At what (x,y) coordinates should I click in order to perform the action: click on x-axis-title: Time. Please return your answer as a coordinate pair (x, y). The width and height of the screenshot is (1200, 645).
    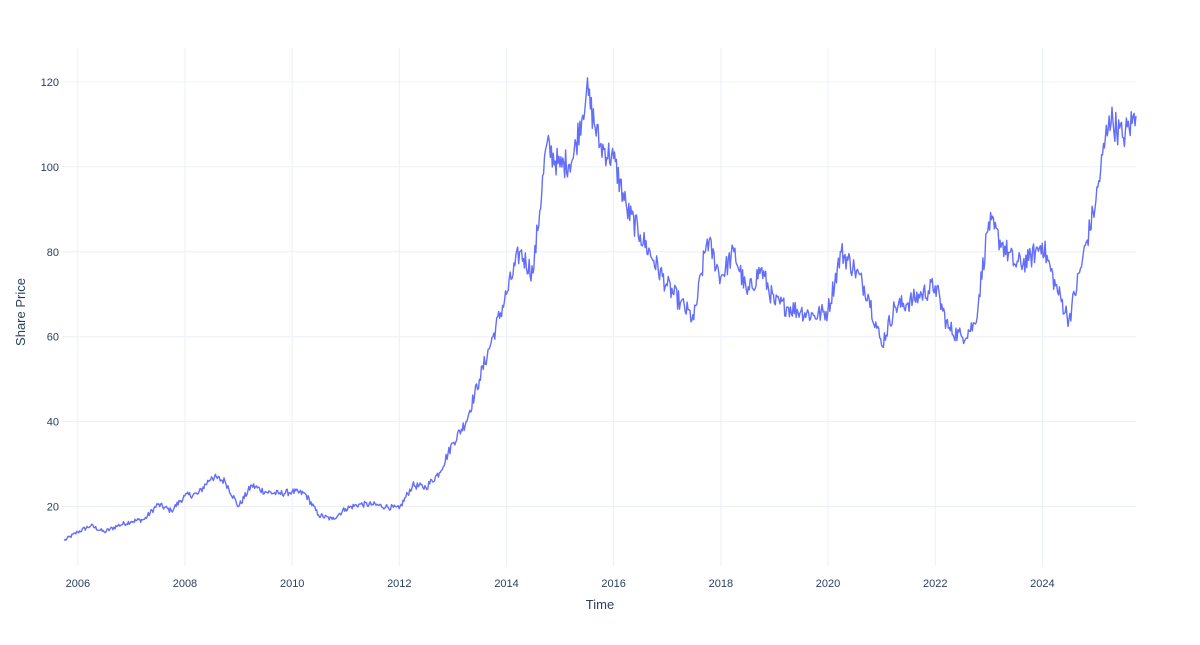
    Looking at the image, I should click on (600, 604).